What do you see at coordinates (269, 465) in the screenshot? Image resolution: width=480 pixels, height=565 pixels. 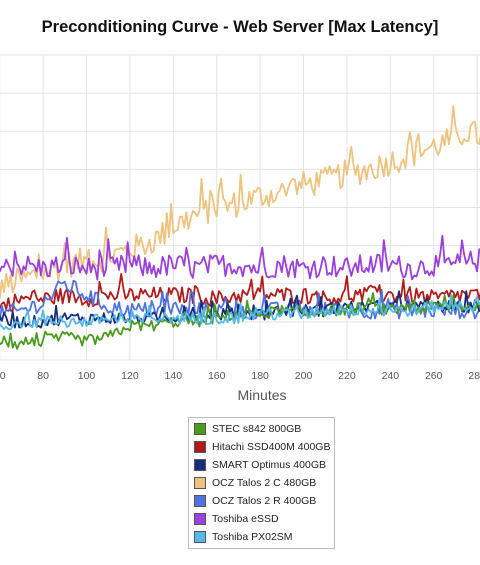 I see `legend-label: SMART Optimus 400GB` at bounding box center [269, 465].